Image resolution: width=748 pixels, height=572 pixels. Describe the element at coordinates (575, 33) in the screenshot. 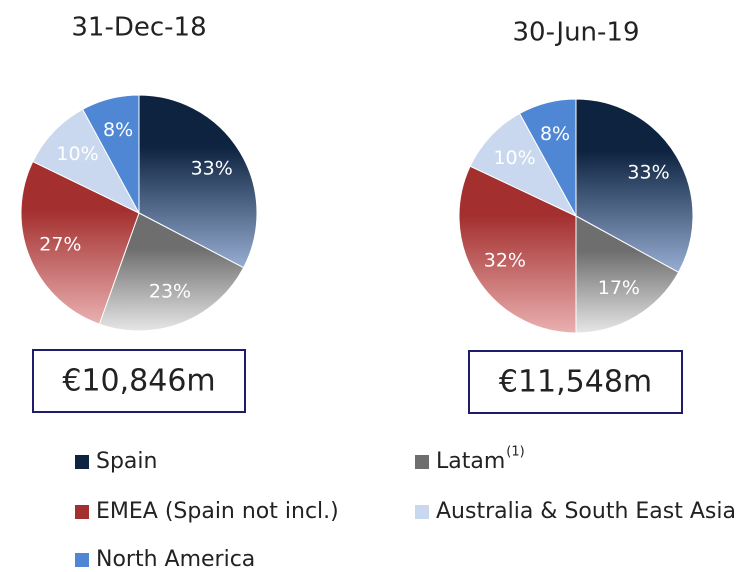

I see `chart-title: 30-Jun-19` at that location.